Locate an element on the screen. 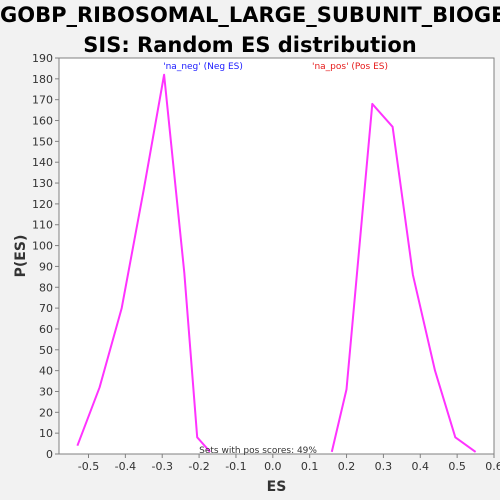 Image resolution: width=500 pixels, height=500 pixels. y-tick-label: 0 is located at coordinates (49, 454).